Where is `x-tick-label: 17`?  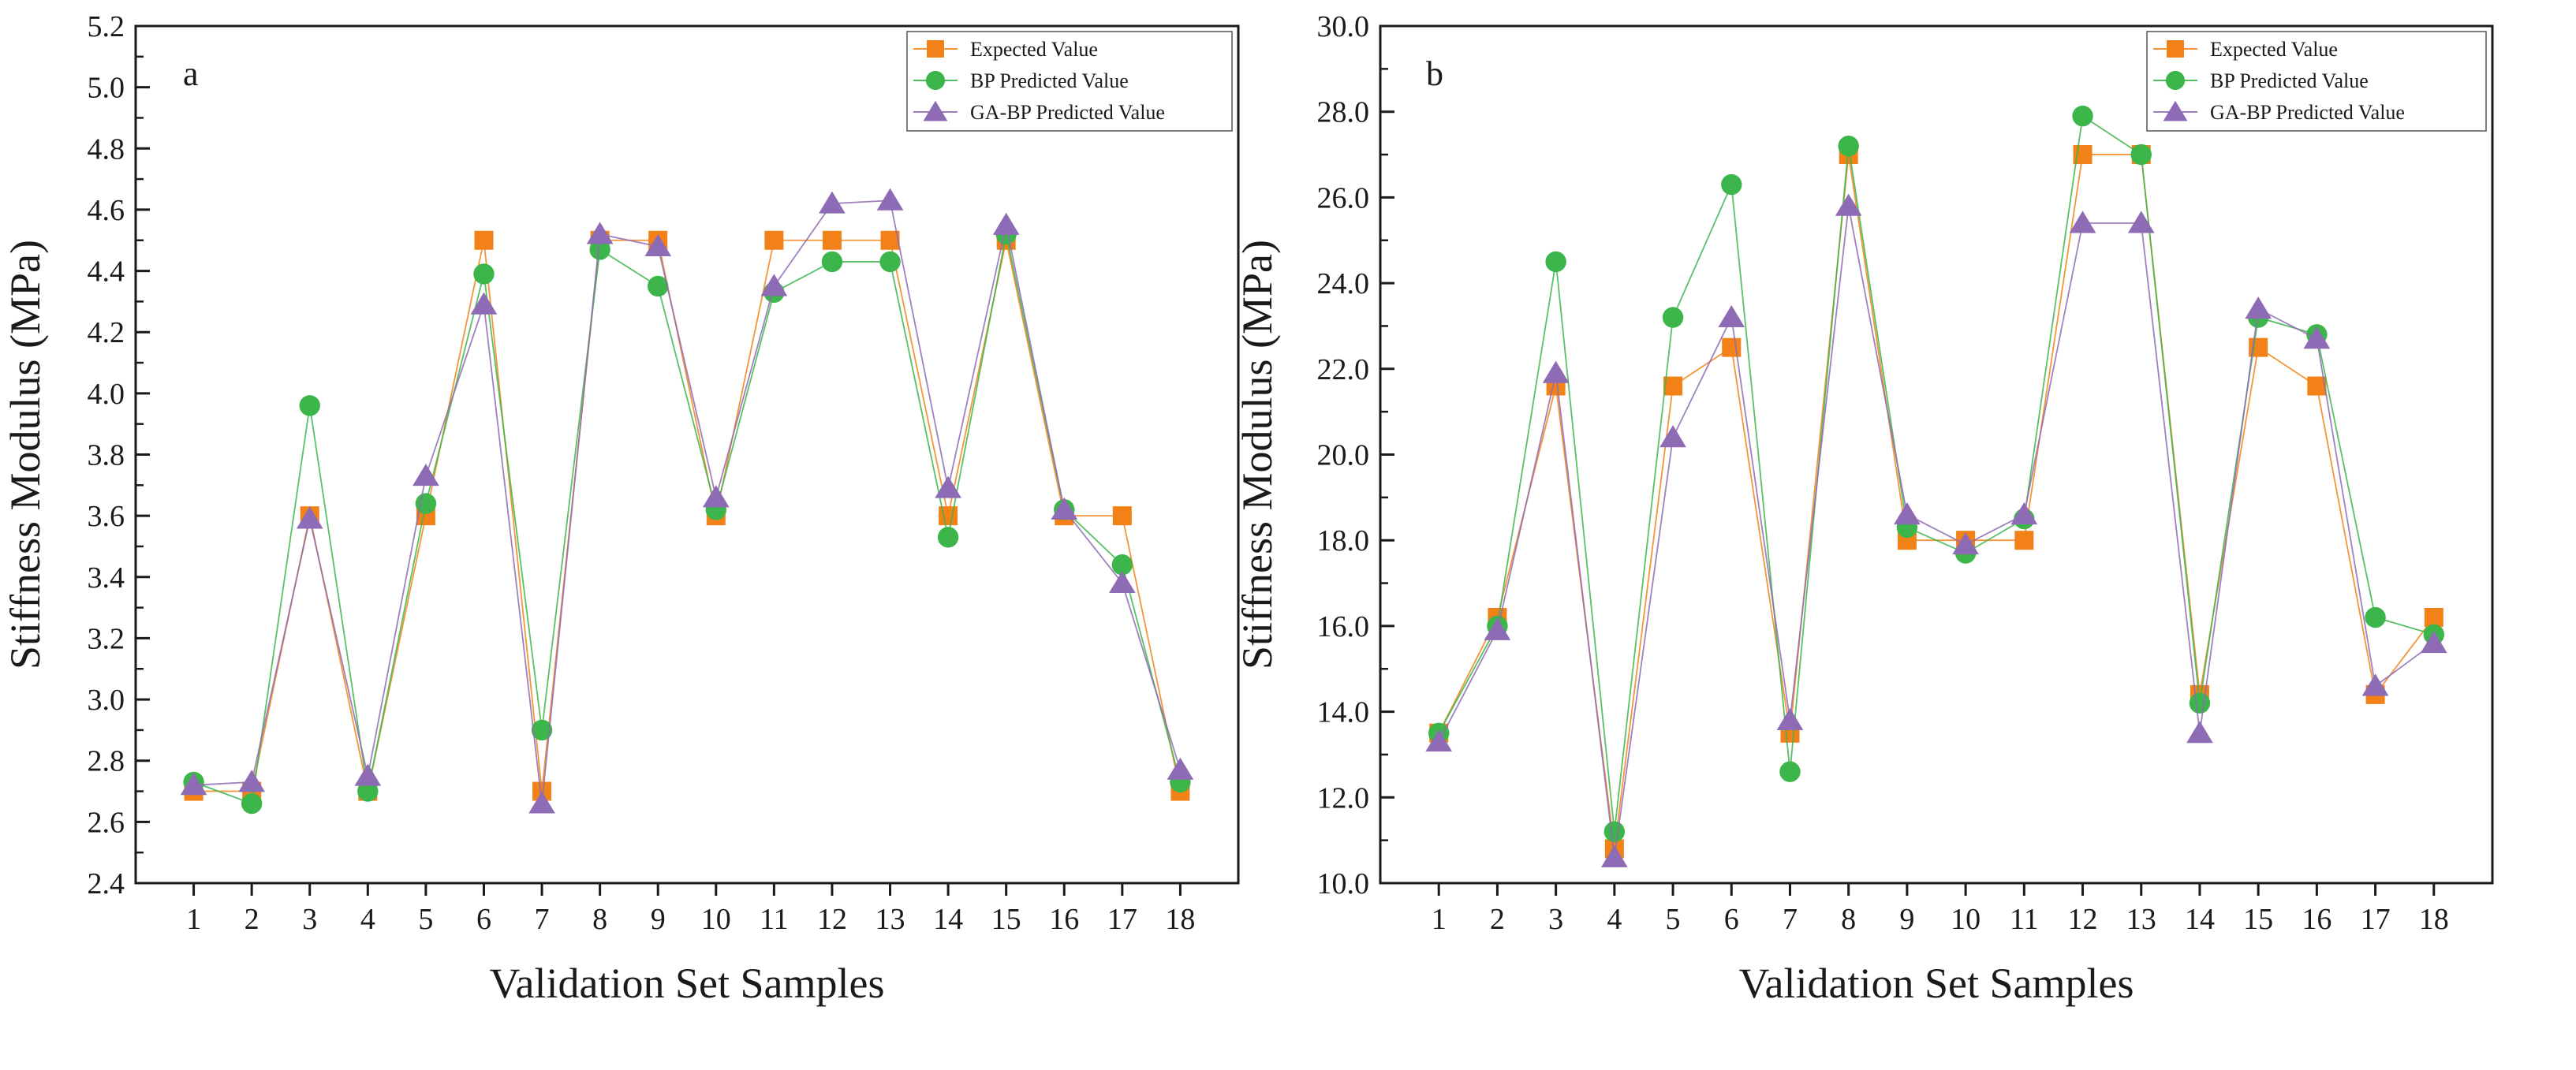 x-tick-label: 17 is located at coordinates (2376, 920).